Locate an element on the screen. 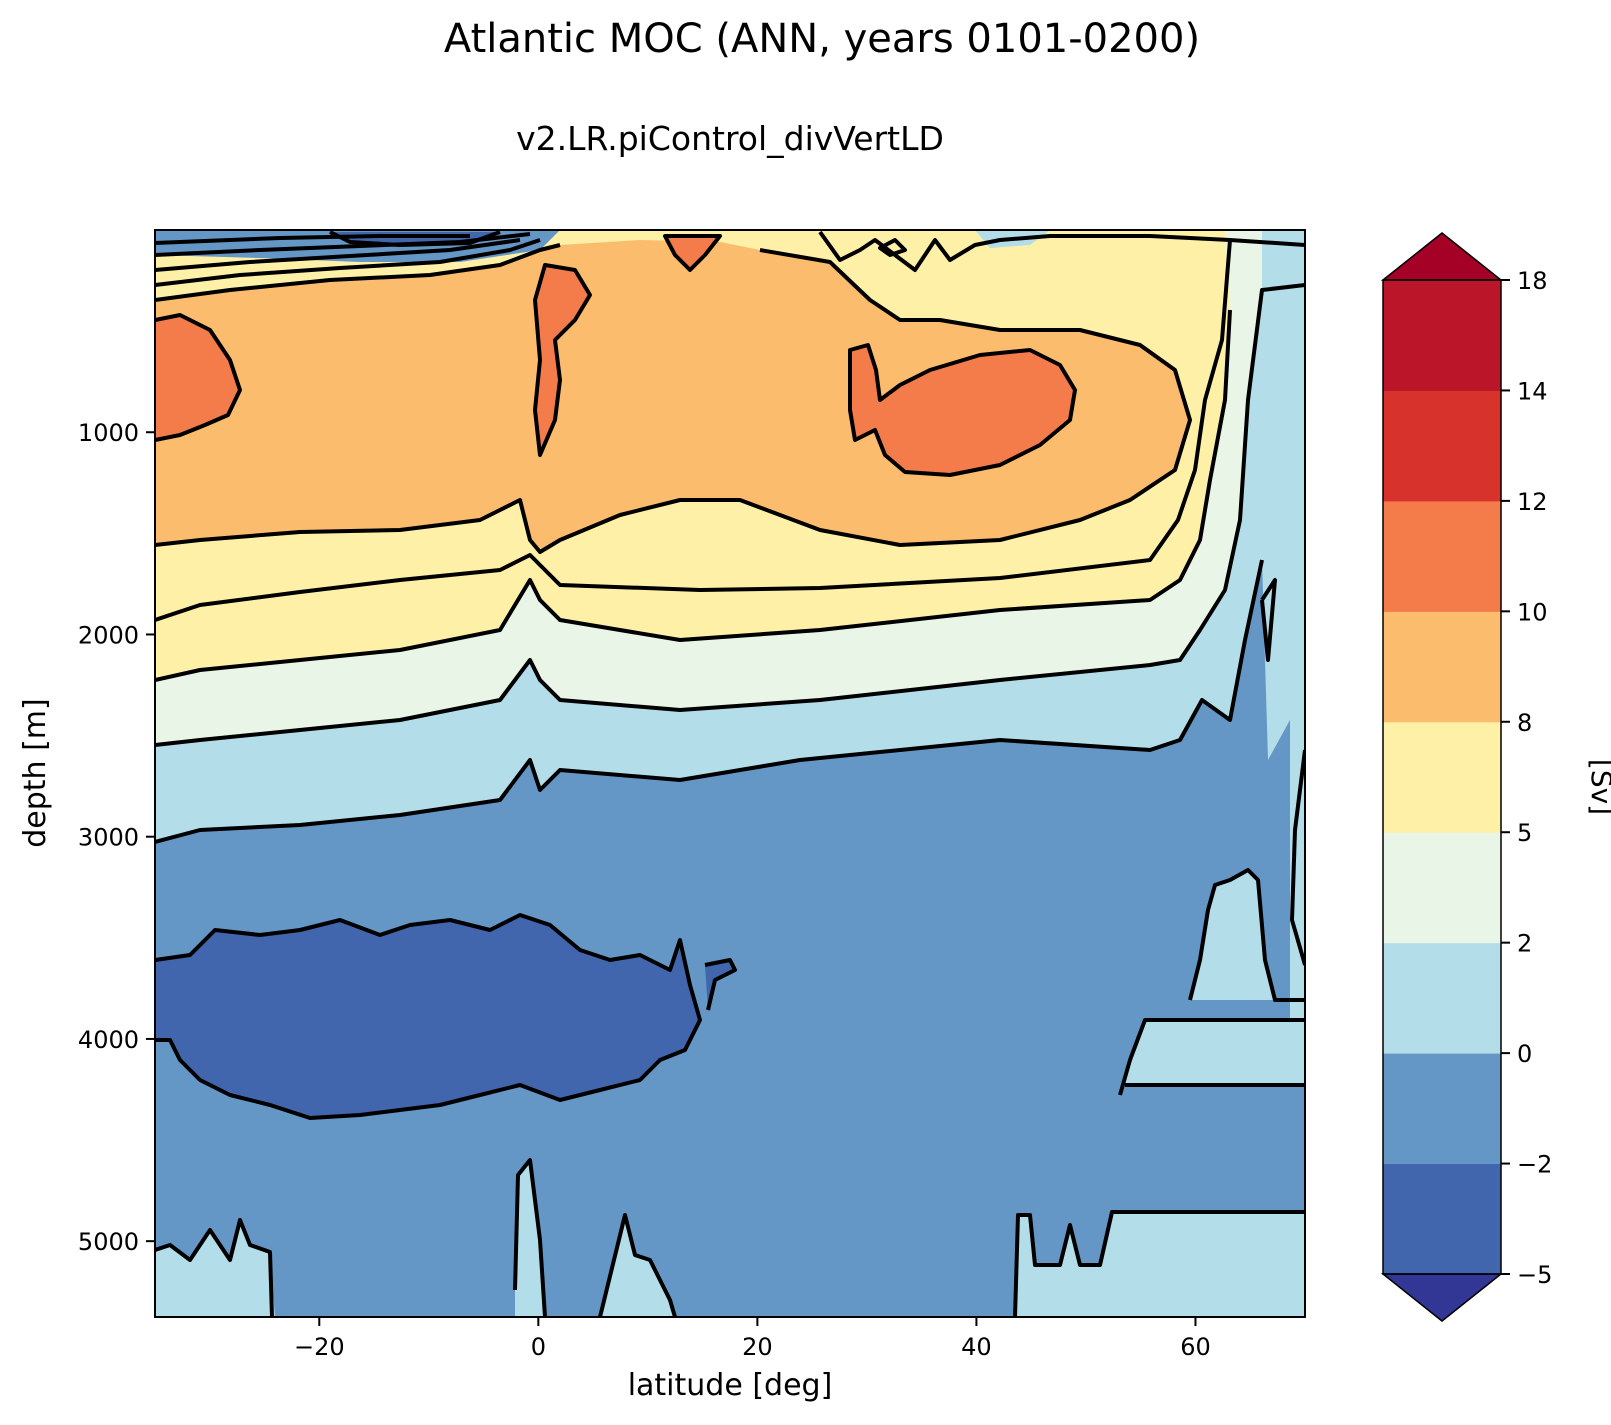 The width and height of the screenshot is (1611, 1425). band-0-2-shelf is located at coordinates (1212, 1057).